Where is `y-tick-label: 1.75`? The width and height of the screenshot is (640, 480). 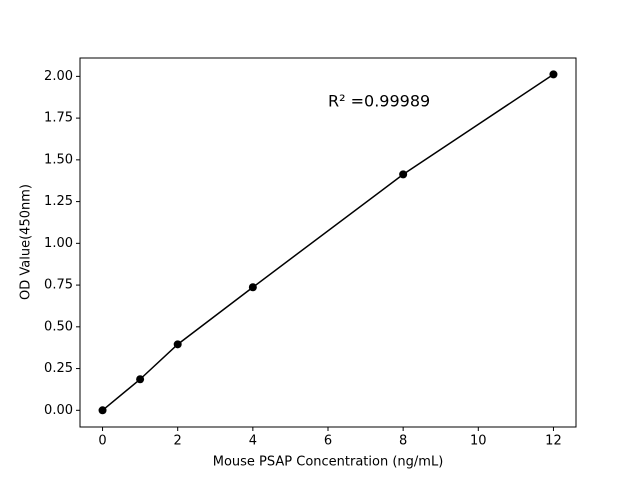 y-tick-label: 1.75 is located at coordinates (58, 118).